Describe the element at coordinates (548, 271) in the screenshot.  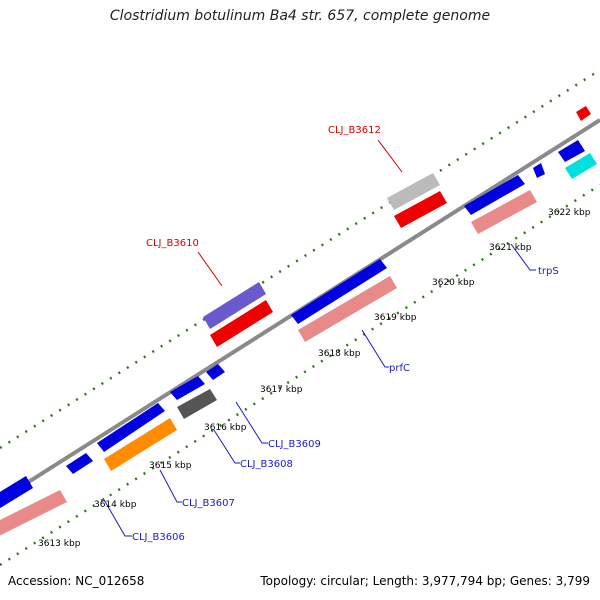
I see `gene-label-trps: trpS` at that location.